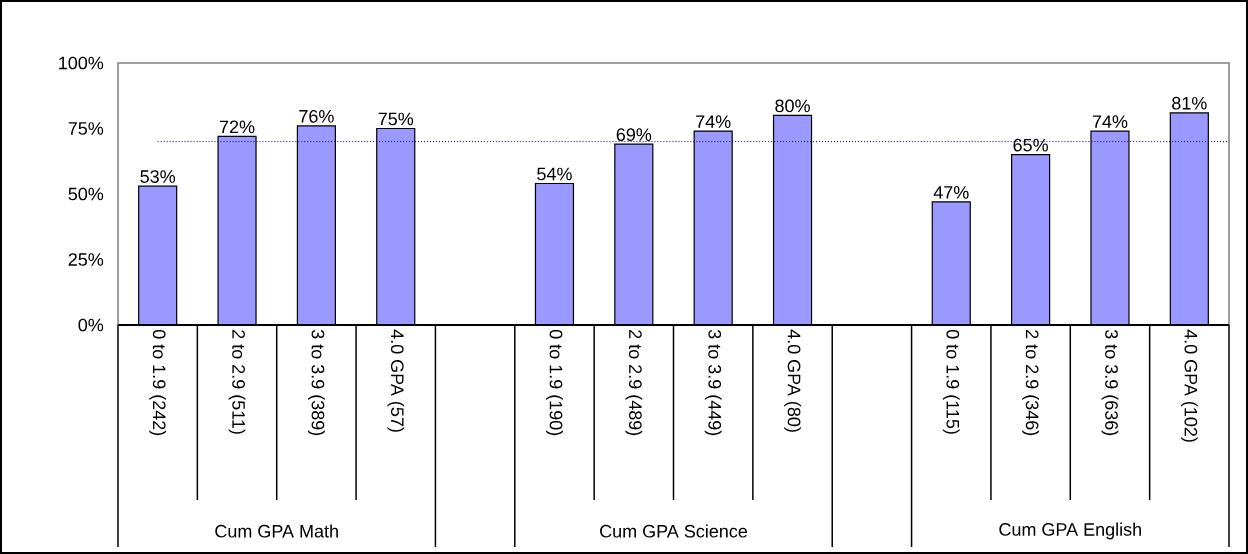 The image size is (1248, 554). What do you see at coordinates (86, 194) in the screenshot?
I see `y-tick-label: 50%` at bounding box center [86, 194].